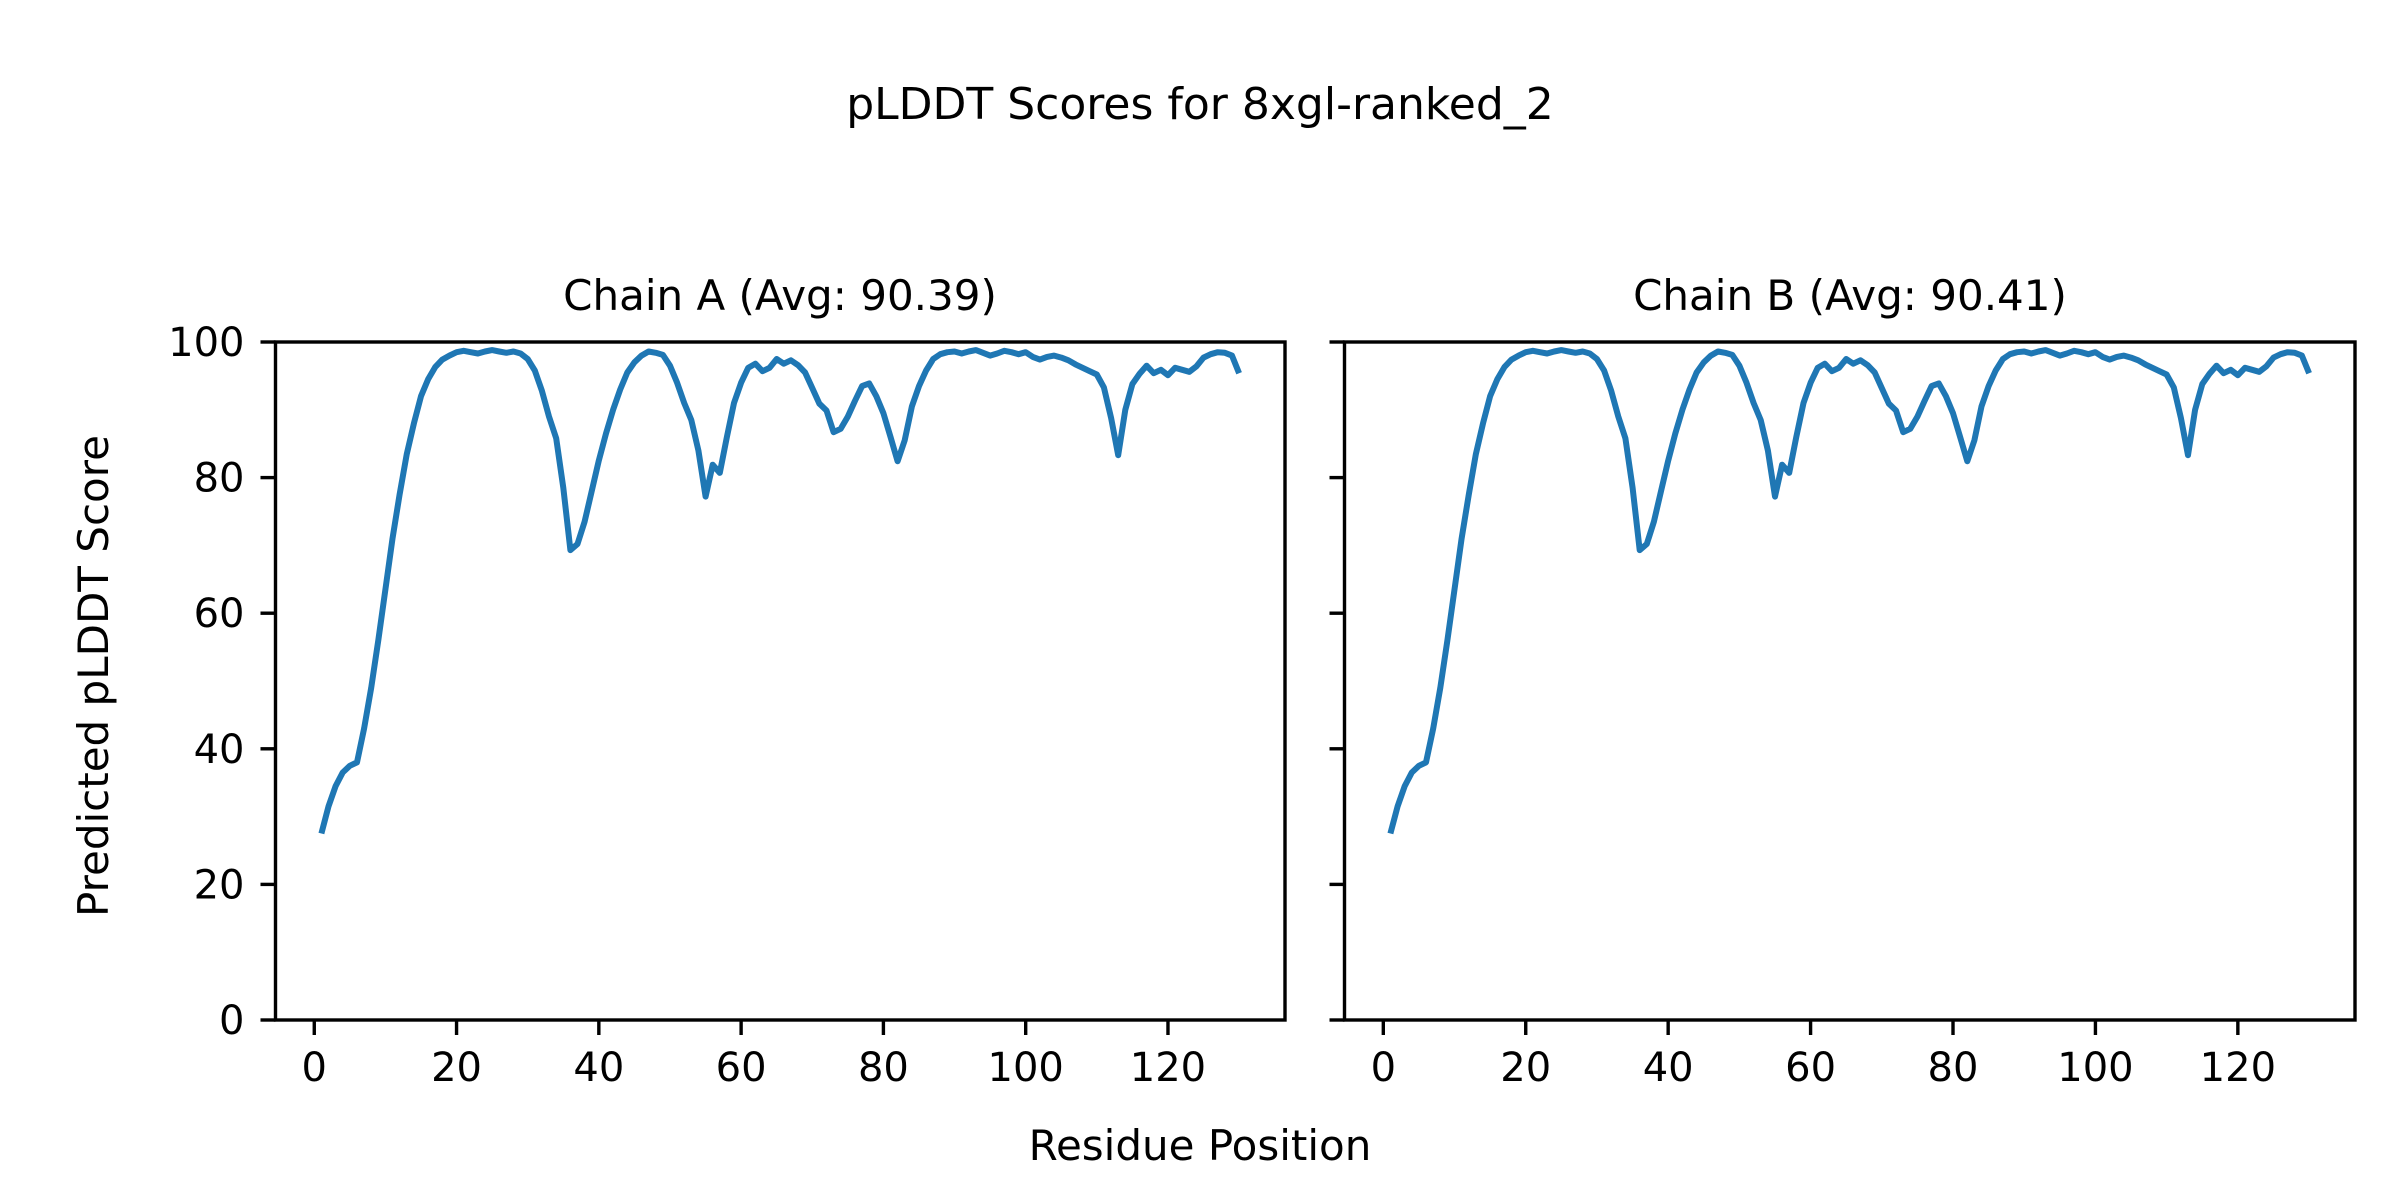  I want to click on x-tick-label-chain-b: 40, so click(1668, 1068).